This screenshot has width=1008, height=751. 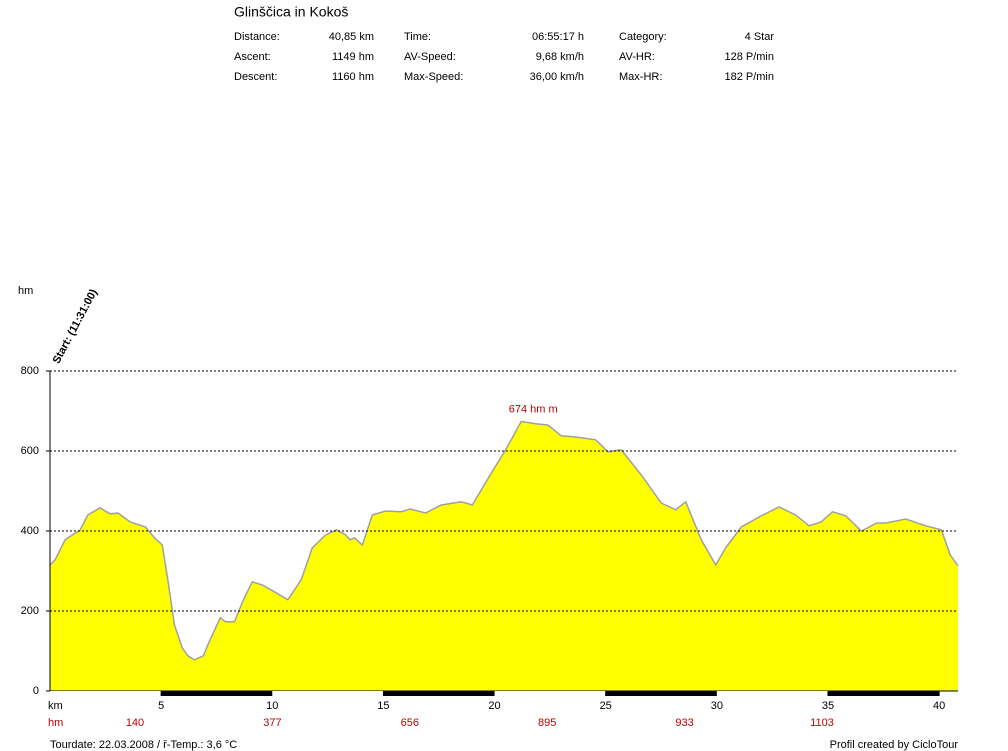 I want to click on y-tick-label: 400, so click(x=30, y=531).